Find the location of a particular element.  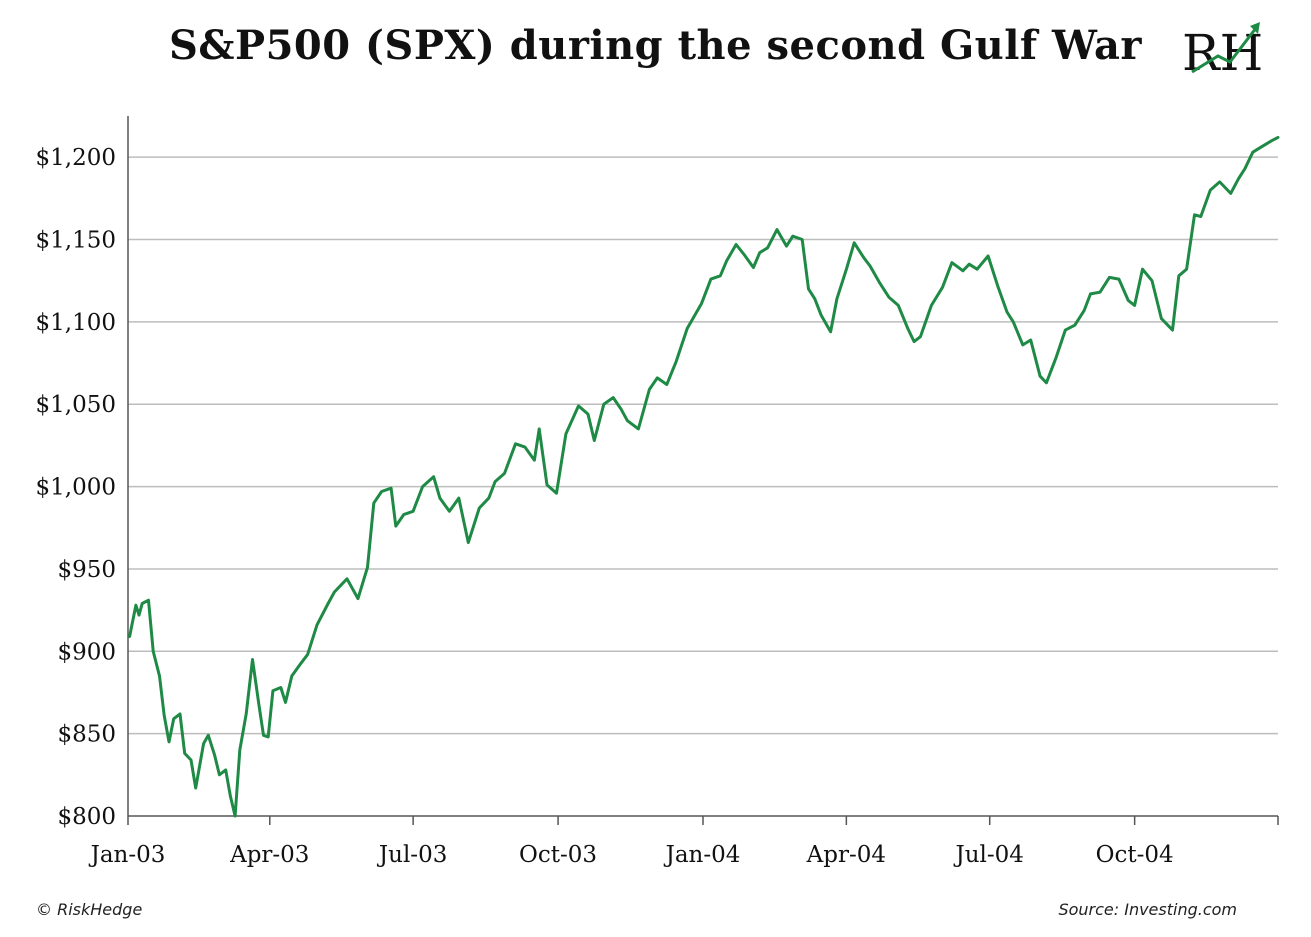

y-tick-label: $800 is located at coordinates (86, 817).